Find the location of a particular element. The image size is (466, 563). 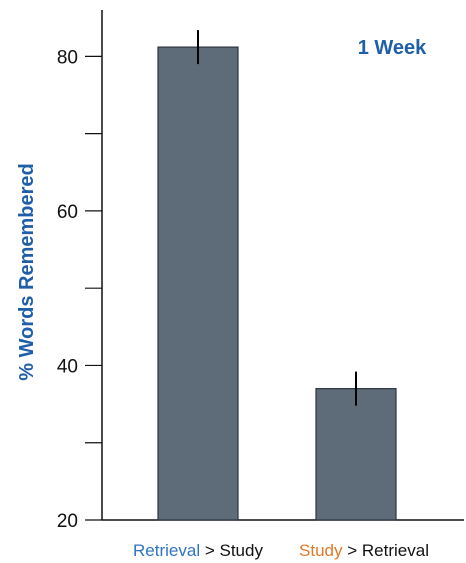

y-tick-label: 60 is located at coordinates (67, 212).